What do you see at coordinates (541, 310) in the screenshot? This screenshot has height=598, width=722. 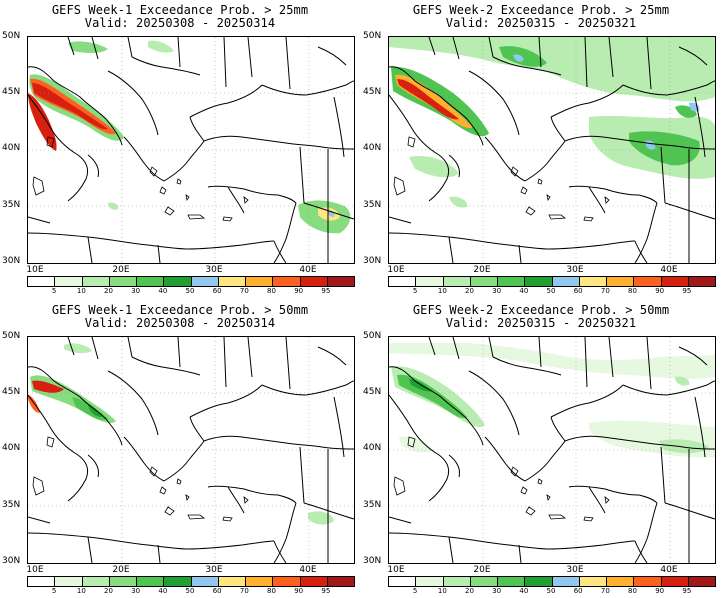 I see `panel-title: GEFS Week-2 Exceedance Prob. > 50mm` at bounding box center [541, 310].